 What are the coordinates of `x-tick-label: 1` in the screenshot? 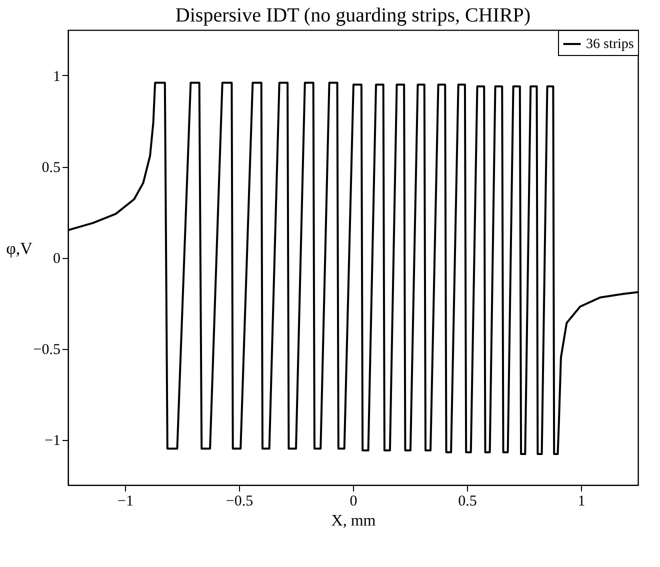 It's located at (582, 502).